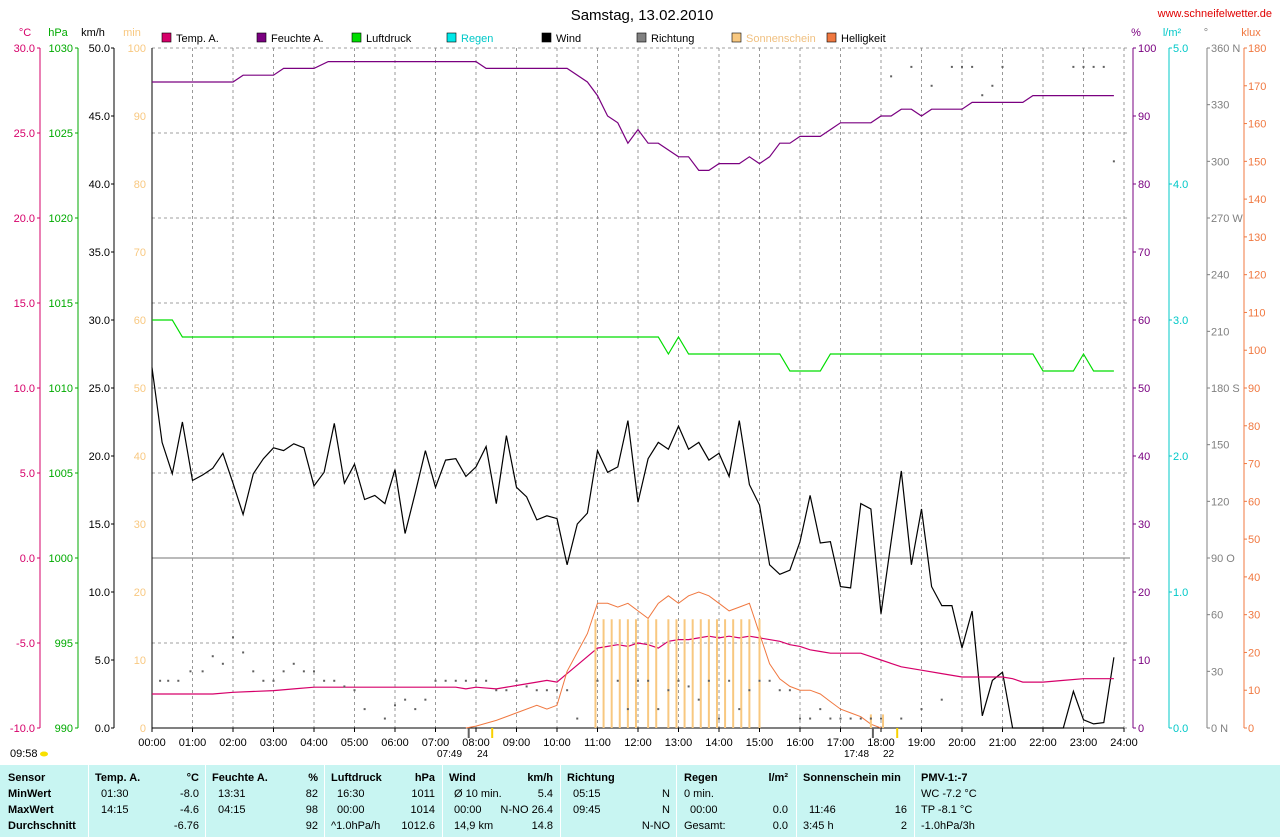  I want to click on stat-pmv-value: WC -7.2 °C, so click(949, 794).